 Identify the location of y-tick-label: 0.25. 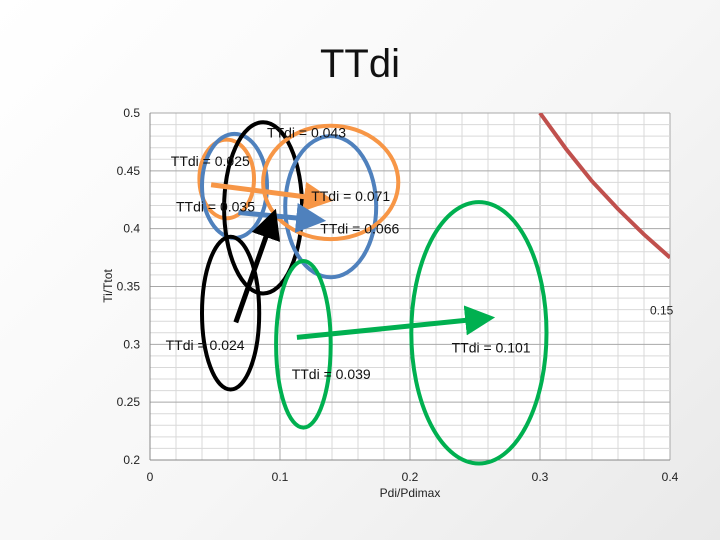
(129, 402).